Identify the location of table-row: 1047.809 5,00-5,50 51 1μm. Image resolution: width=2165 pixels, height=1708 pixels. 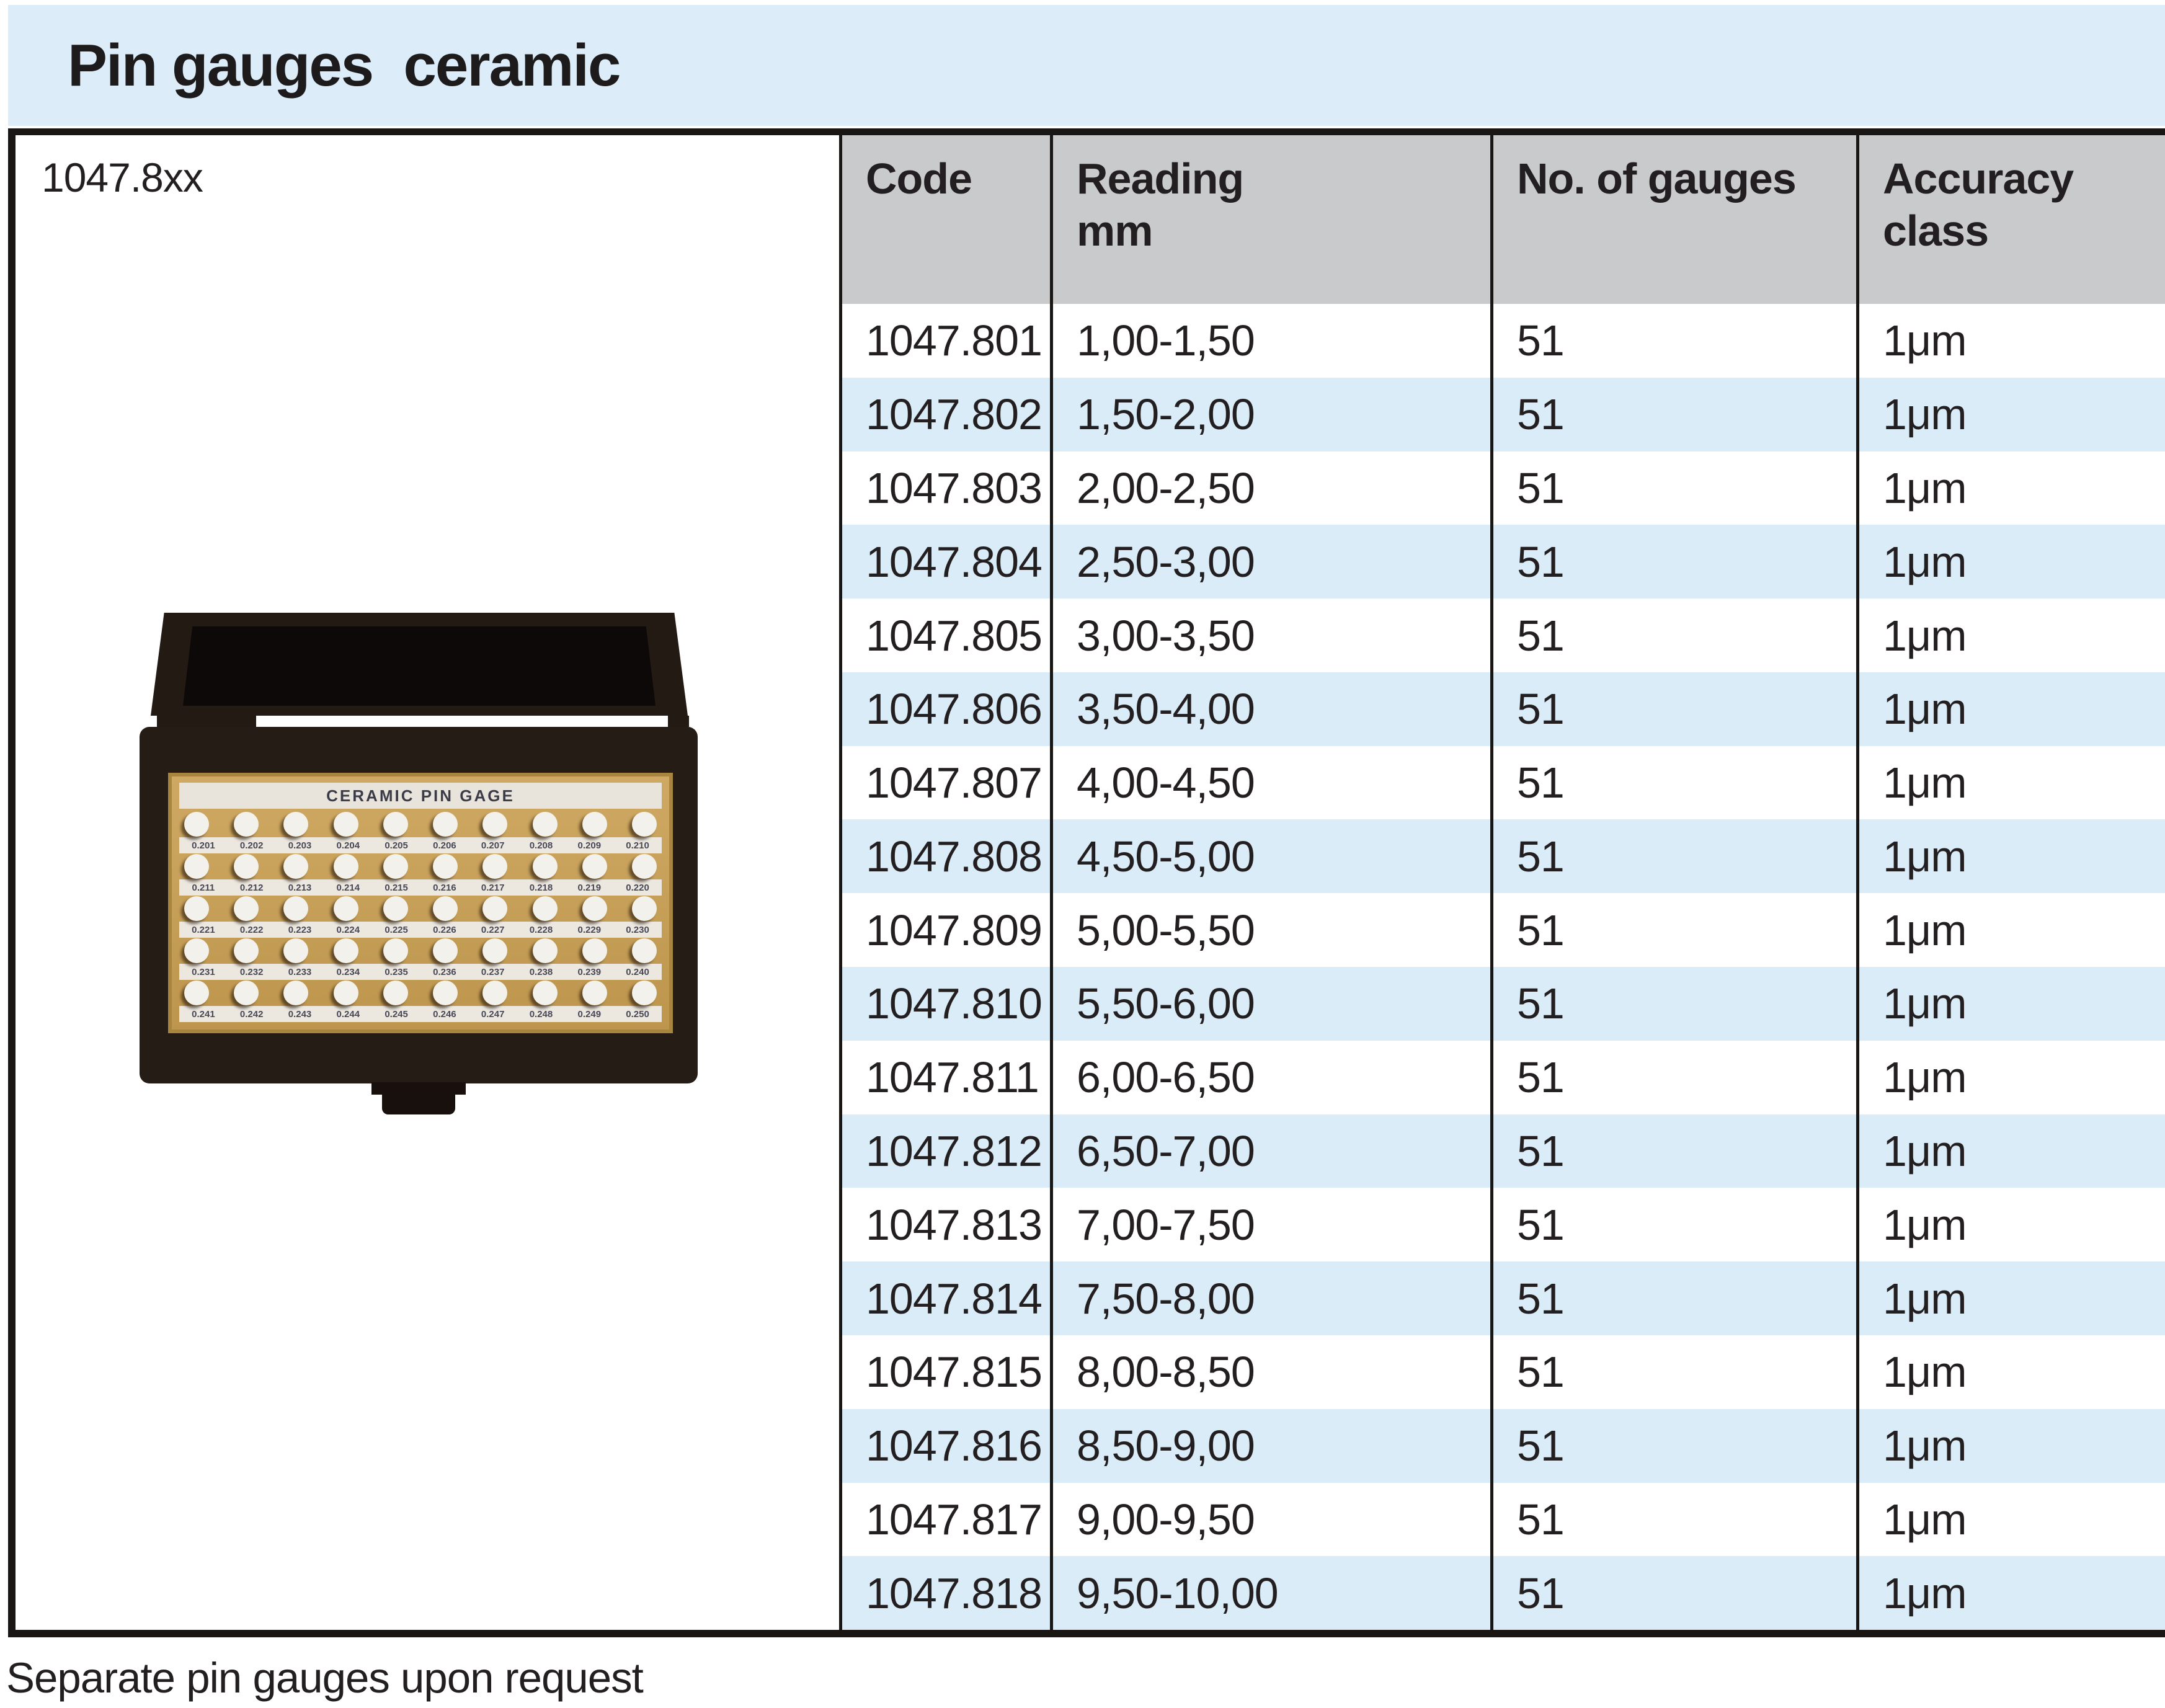
(1503, 930).